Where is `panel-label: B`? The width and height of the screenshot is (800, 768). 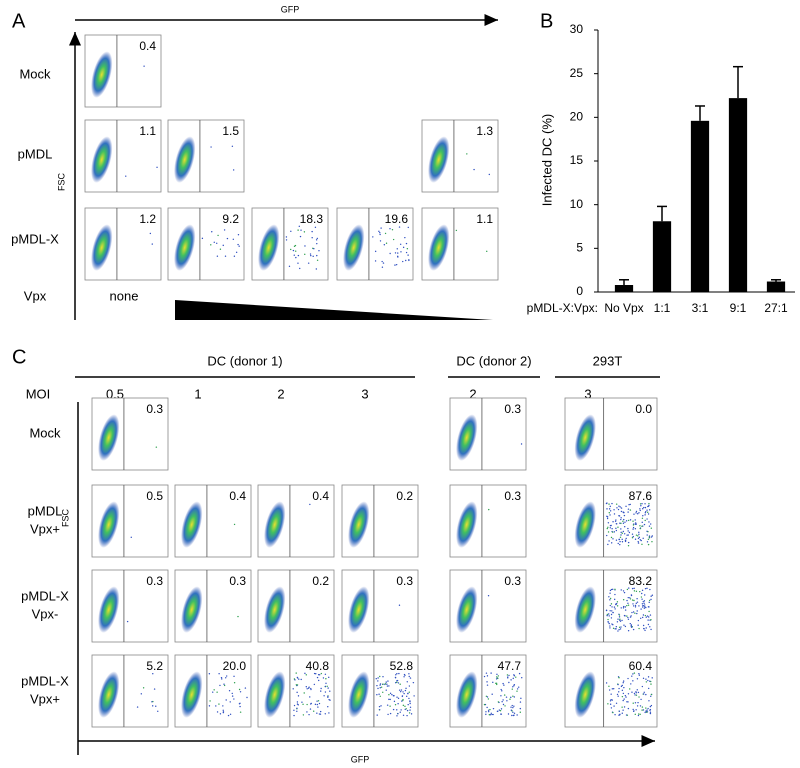 panel-label: B is located at coordinates (546, 21).